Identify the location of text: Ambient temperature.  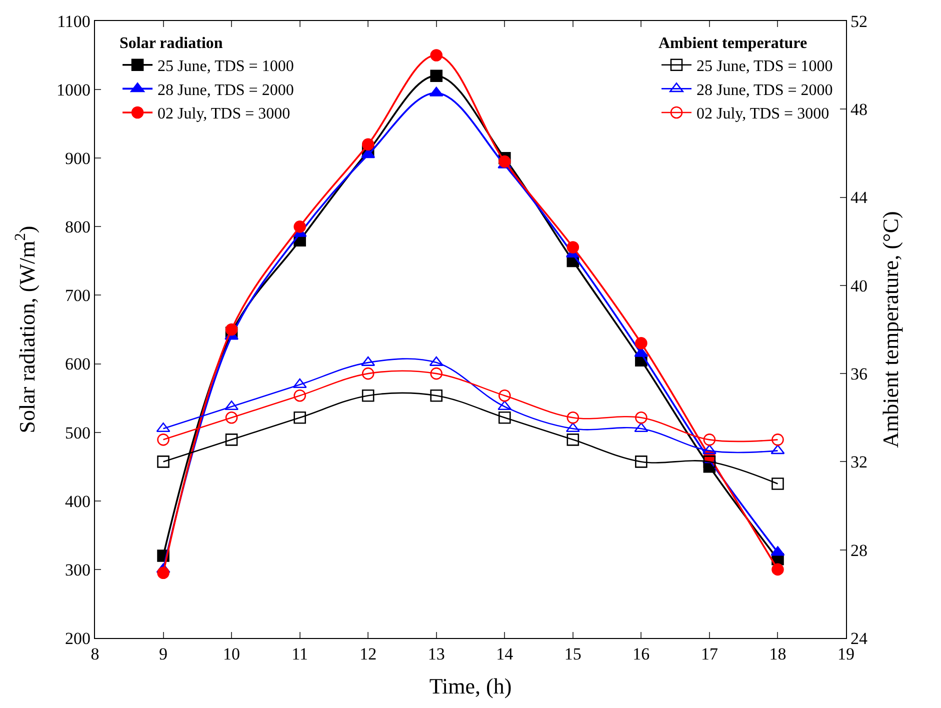
(733, 43).